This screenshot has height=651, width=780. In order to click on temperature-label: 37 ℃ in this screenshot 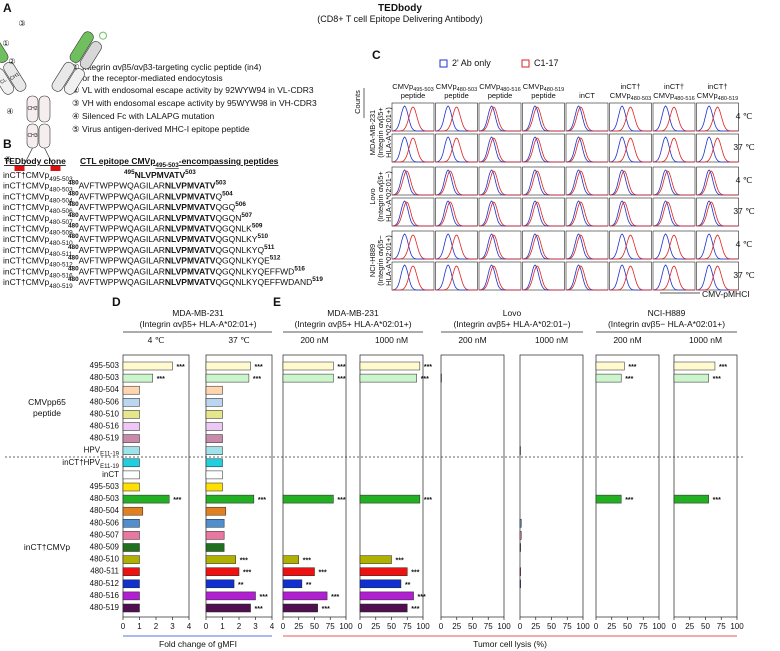, I will do `click(744, 275)`.